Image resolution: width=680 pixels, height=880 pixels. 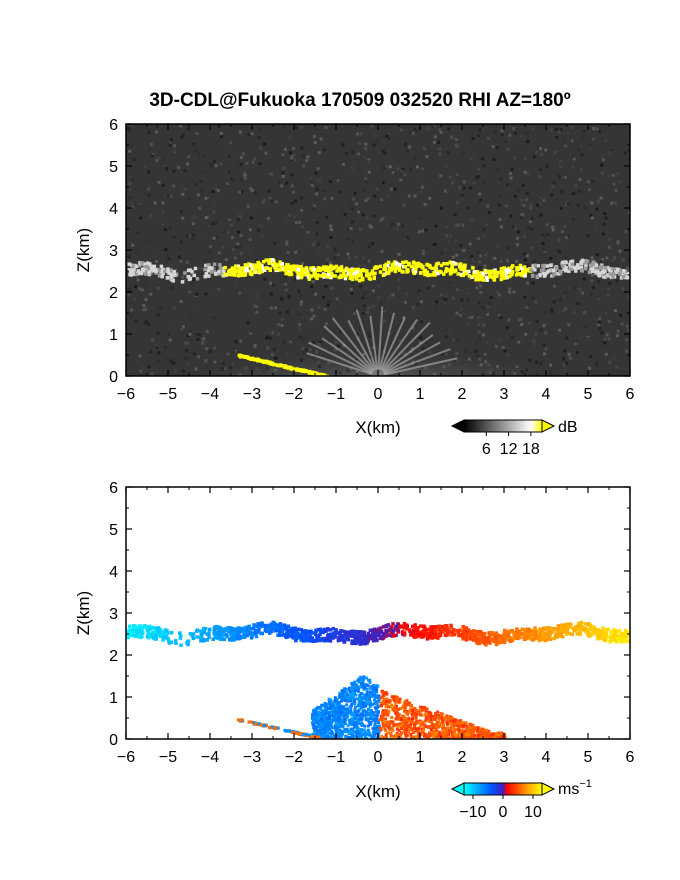 I want to click on colorbar-tick-label: 12, so click(x=509, y=449).